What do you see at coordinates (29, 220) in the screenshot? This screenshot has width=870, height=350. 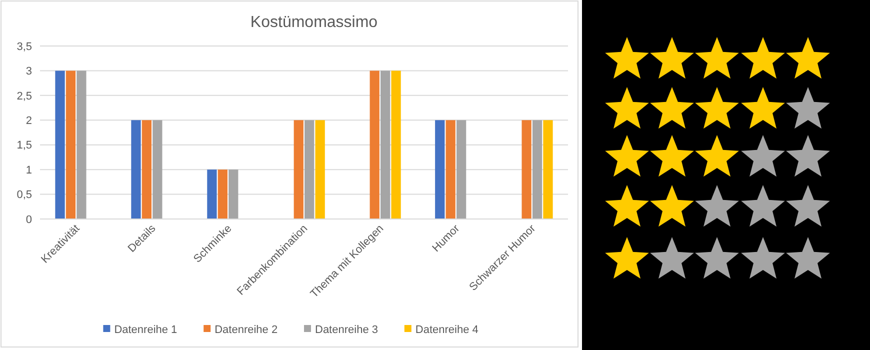 I see `y-tick-label: 0` at bounding box center [29, 220].